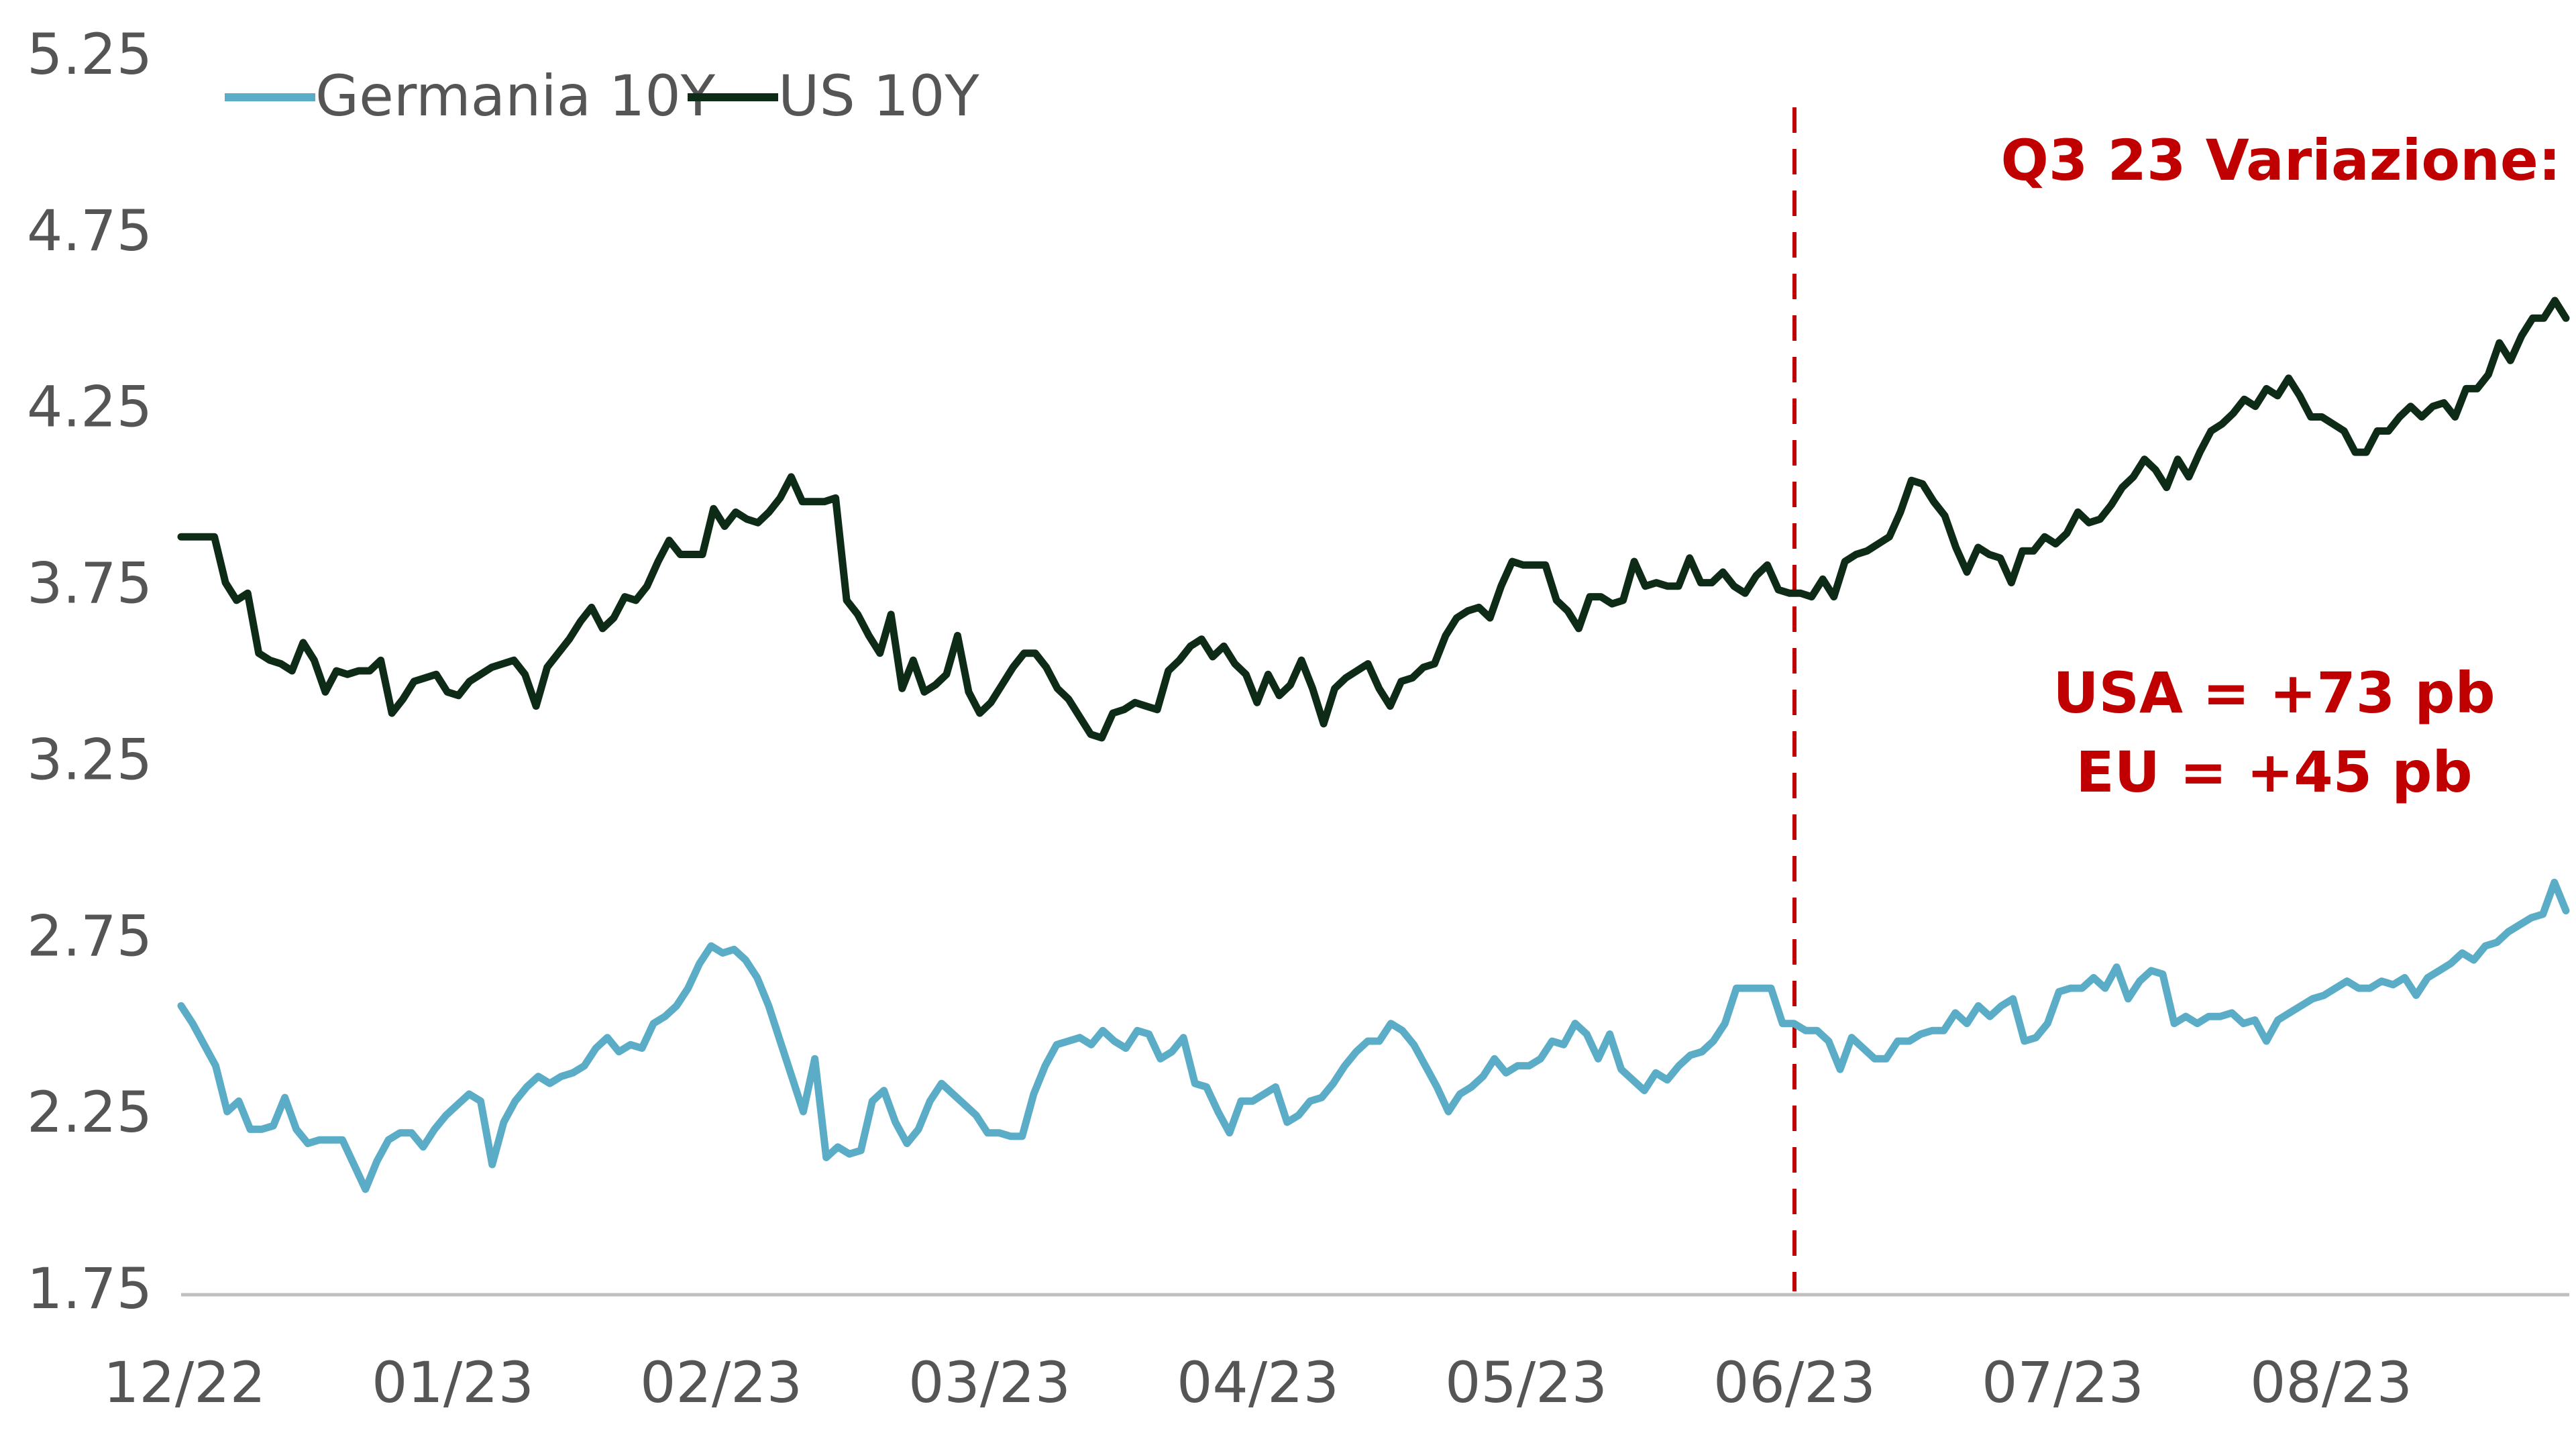 This screenshot has width=2576, height=1449. Describe the element at coordinates (89, 936) in the screenshot. I see `y-tick-label: 2.75` at that location.